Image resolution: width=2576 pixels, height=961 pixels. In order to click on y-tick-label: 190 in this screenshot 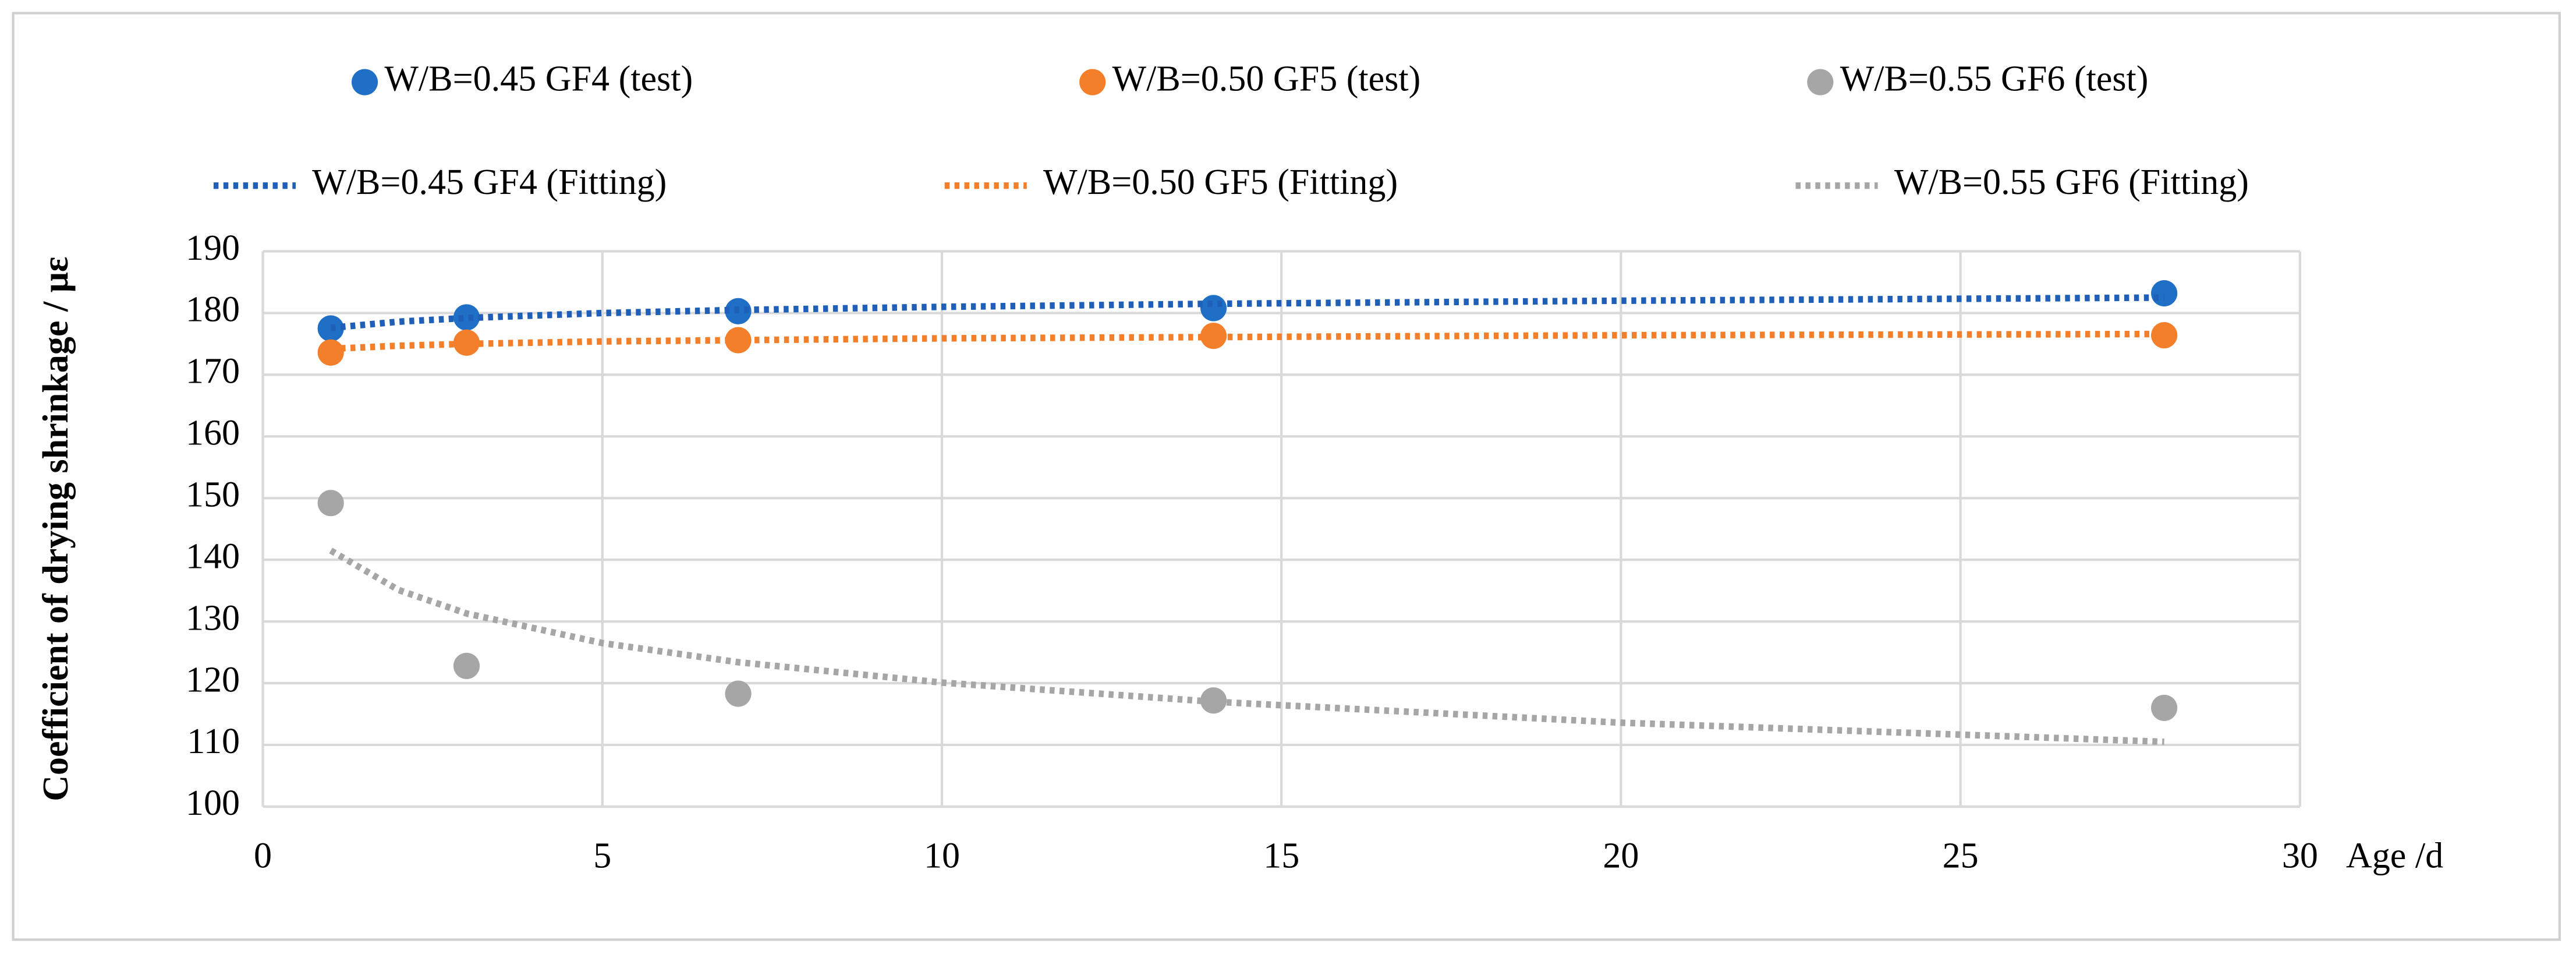, I will do `click(213, 248)`.